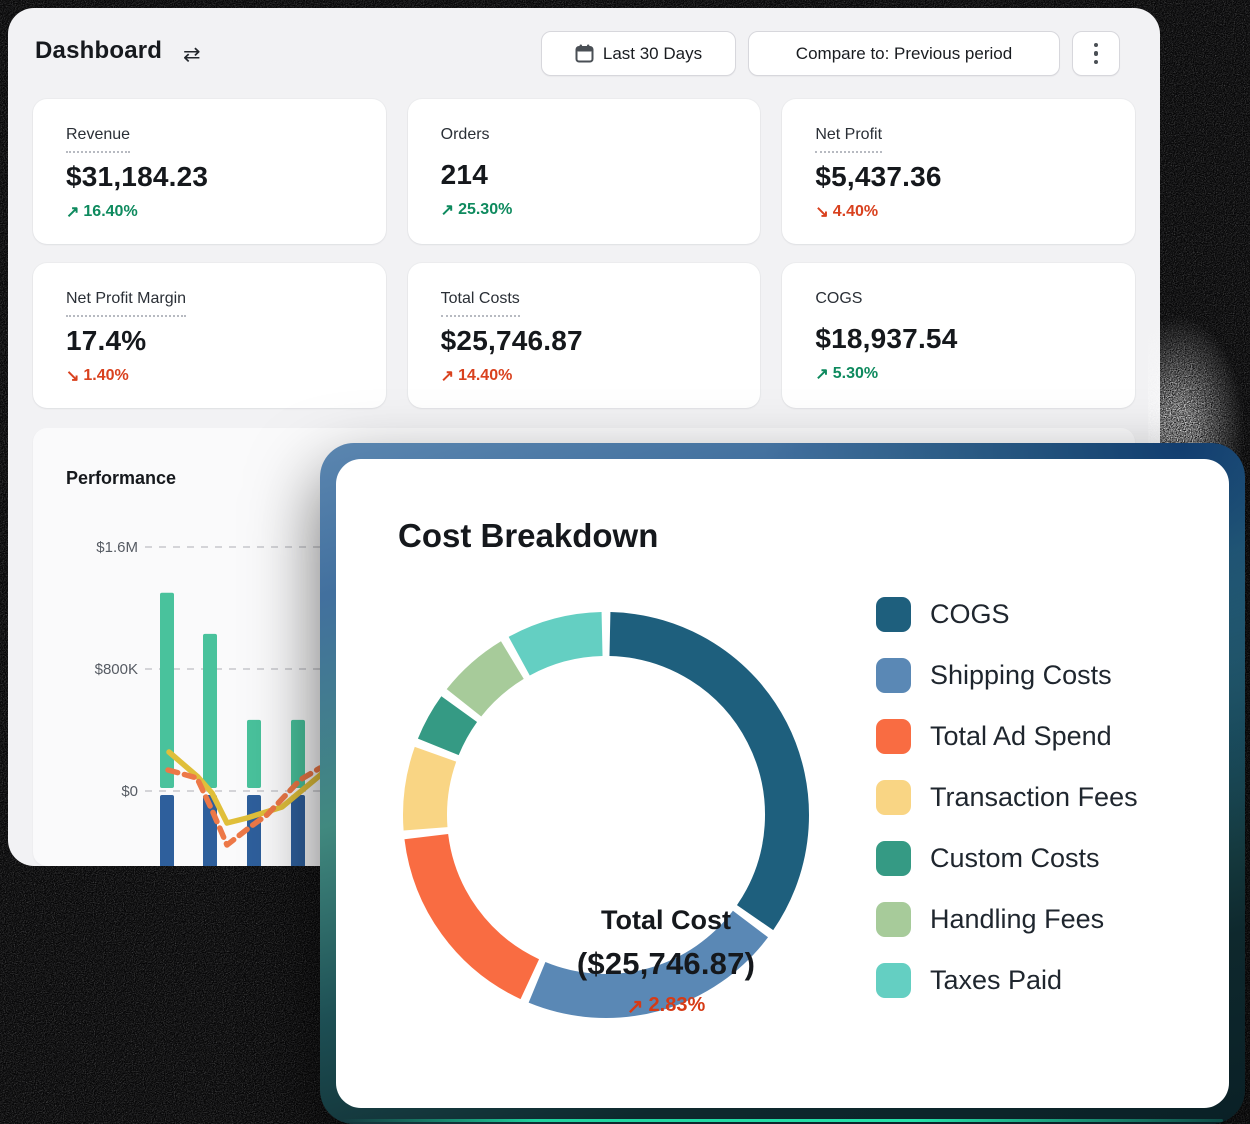  Describe the element at coordinates (958, 171) in the screenshot. I see `kpi-card-net-profit: Net Profit $5,437.36 ↘ 4.40%` at that location.